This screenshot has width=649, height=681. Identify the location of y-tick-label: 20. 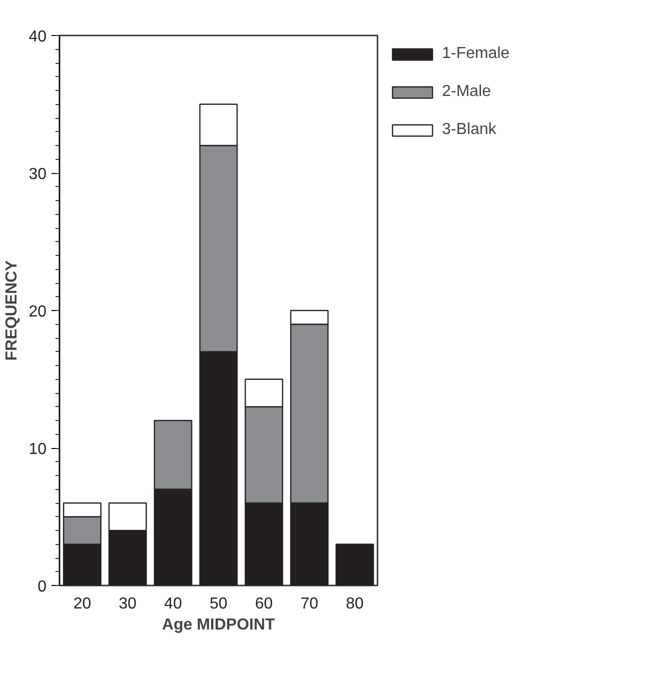
(37, 312).